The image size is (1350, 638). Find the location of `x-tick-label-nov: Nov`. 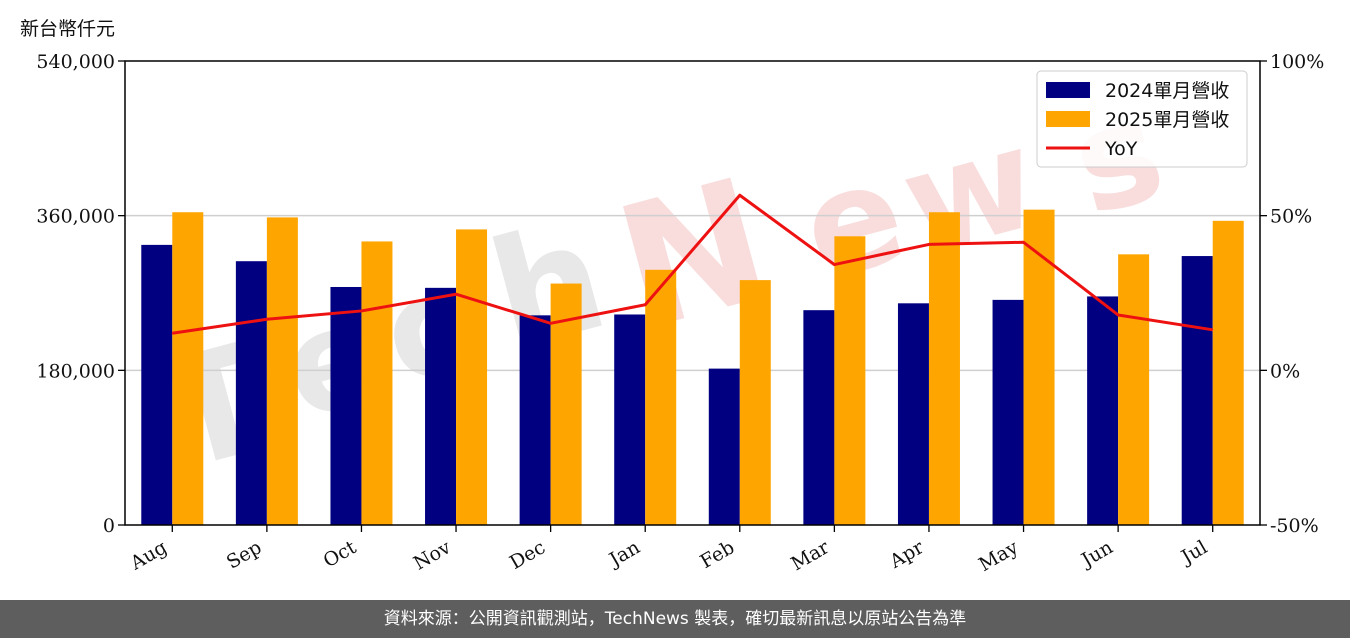

x-tick-label-nov: Nov is located at coordinates (432, 555).